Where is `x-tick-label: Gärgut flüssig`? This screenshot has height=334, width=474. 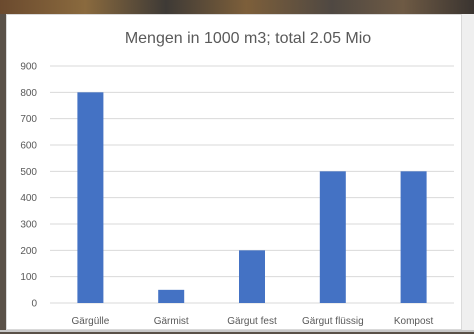 x-tick-label: Gärgut flüssig is located at coordinates (333, 321).